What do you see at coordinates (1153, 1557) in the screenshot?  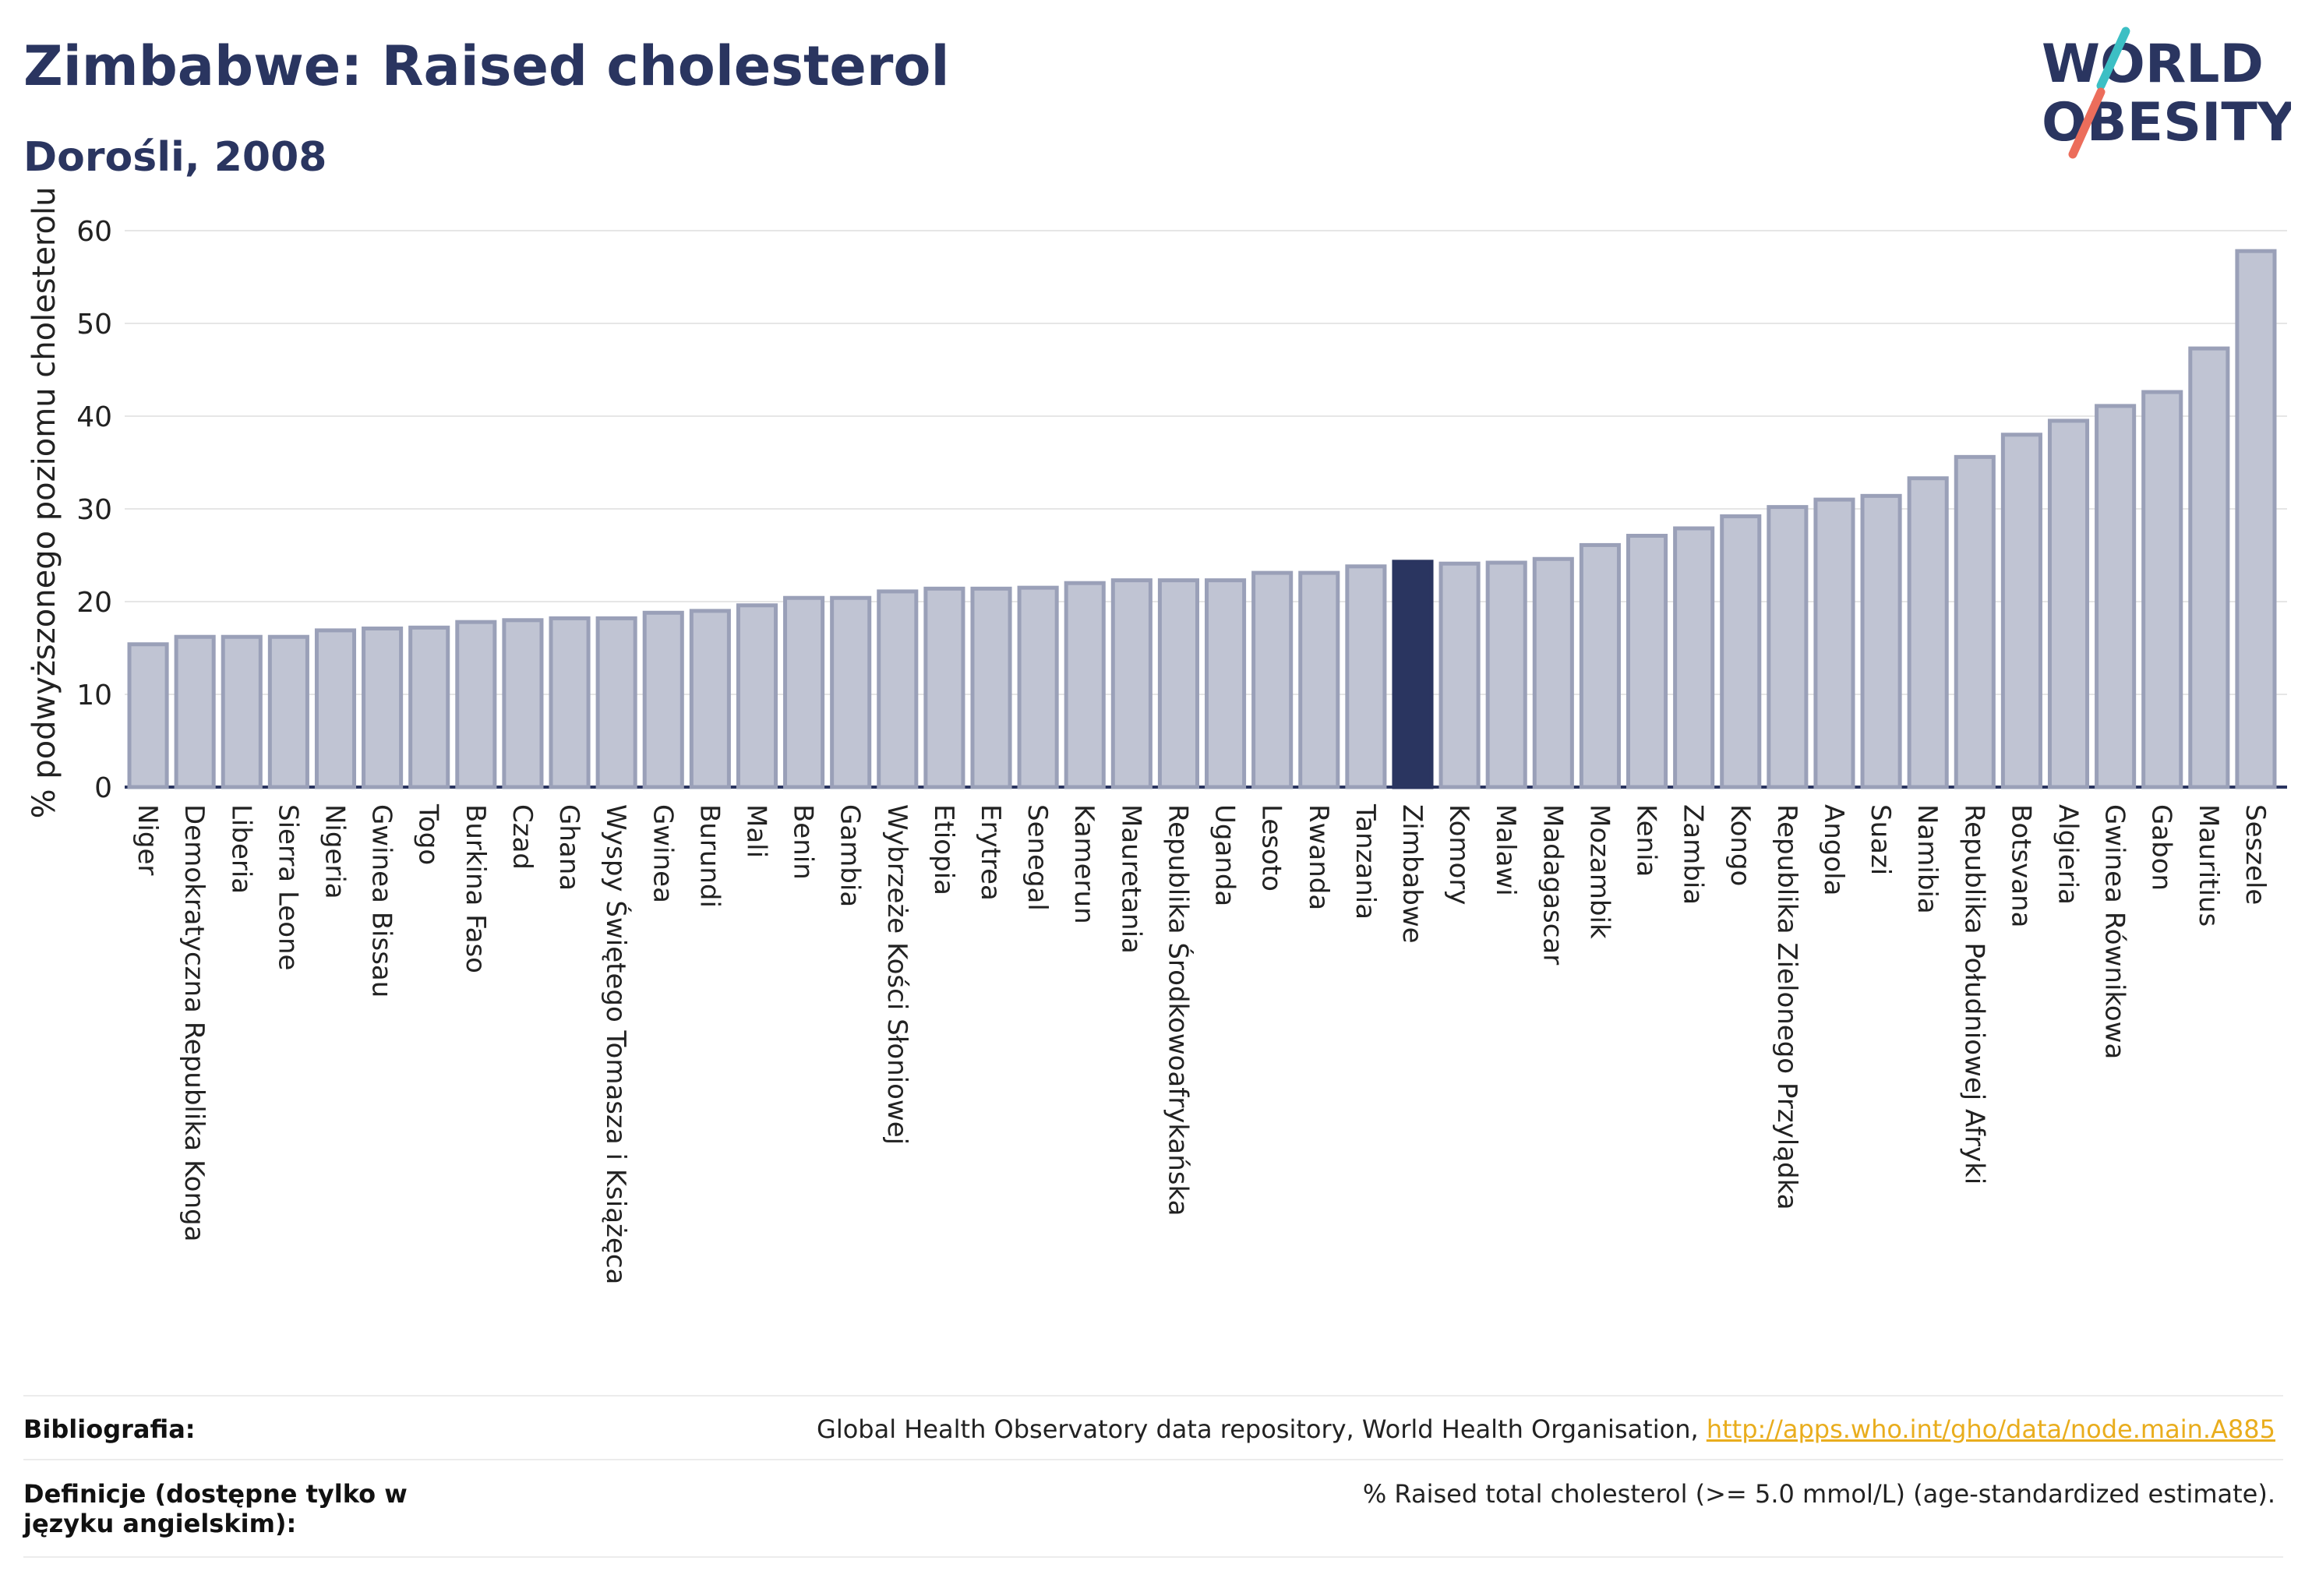 I see `footer-divider-bottom` at bounding box center [1153, 1557].